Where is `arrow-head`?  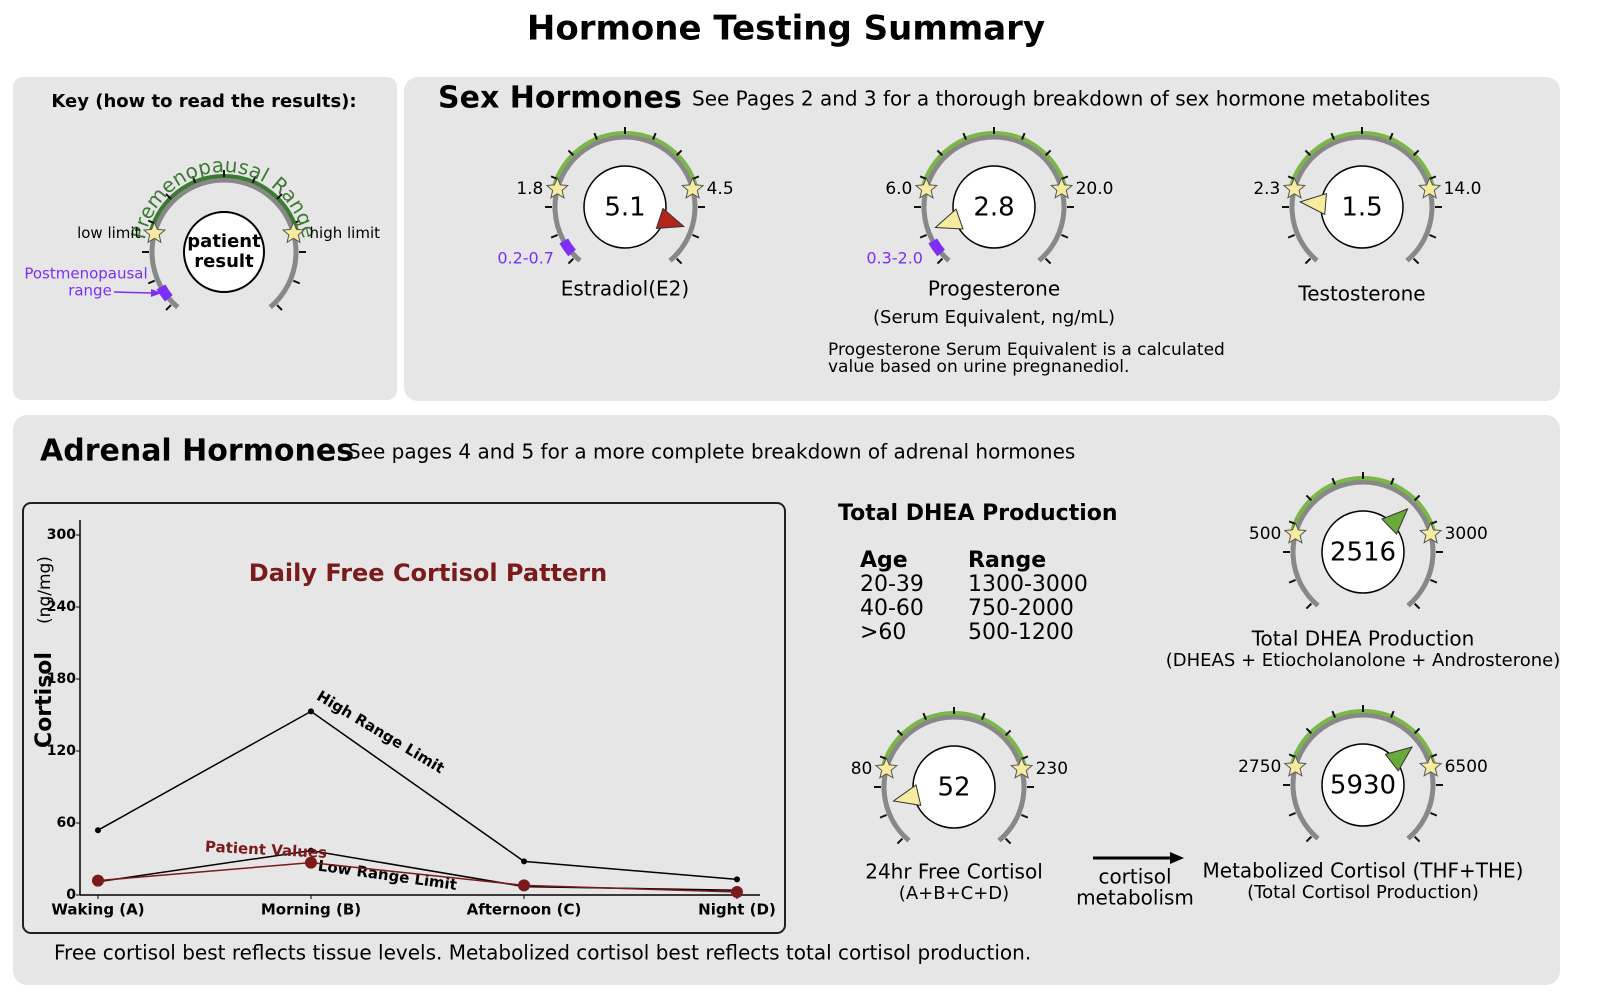 arrow-head is located at coordinates (1177, 858).